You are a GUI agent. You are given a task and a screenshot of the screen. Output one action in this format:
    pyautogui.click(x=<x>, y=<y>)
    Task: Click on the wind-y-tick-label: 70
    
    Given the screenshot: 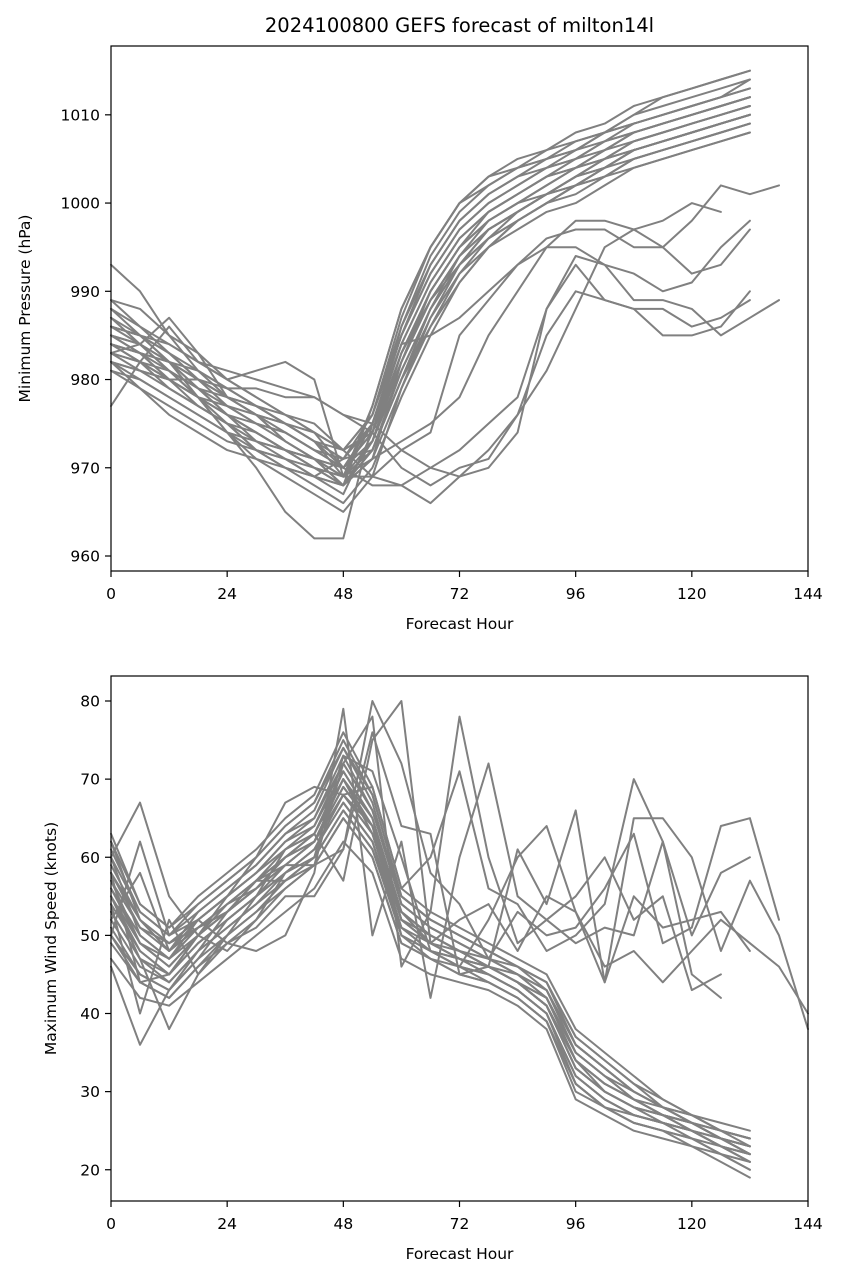 What is the action you would take?
    pyautogui.click(x=90, y=780)
    